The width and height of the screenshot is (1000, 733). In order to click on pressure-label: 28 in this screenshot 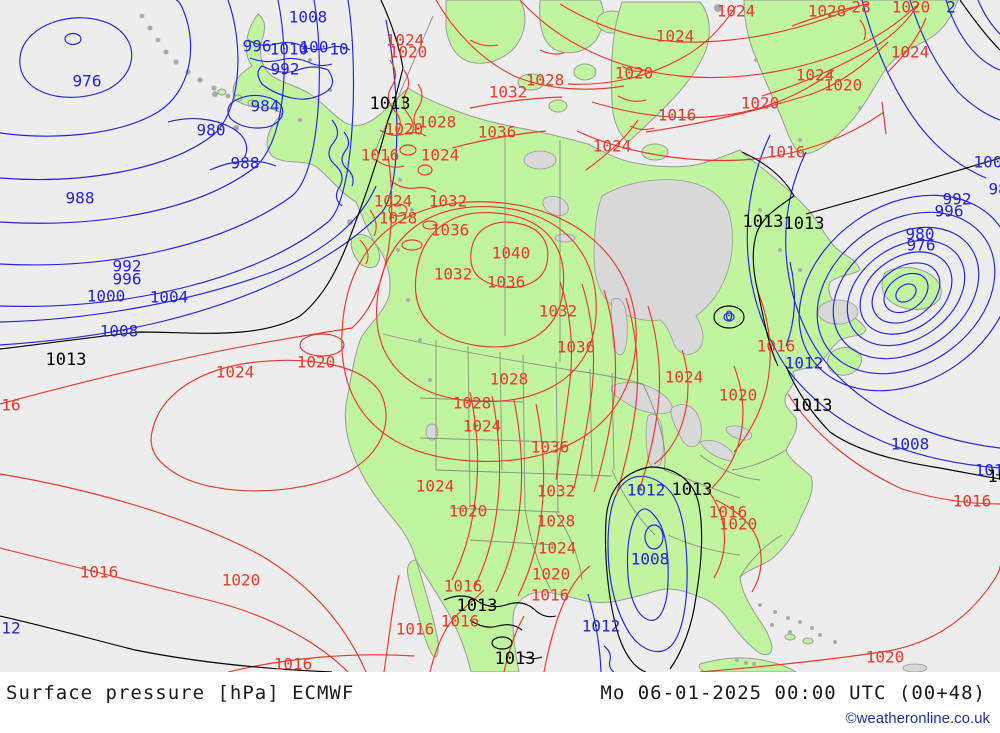, I will do `click(860, 8)`.